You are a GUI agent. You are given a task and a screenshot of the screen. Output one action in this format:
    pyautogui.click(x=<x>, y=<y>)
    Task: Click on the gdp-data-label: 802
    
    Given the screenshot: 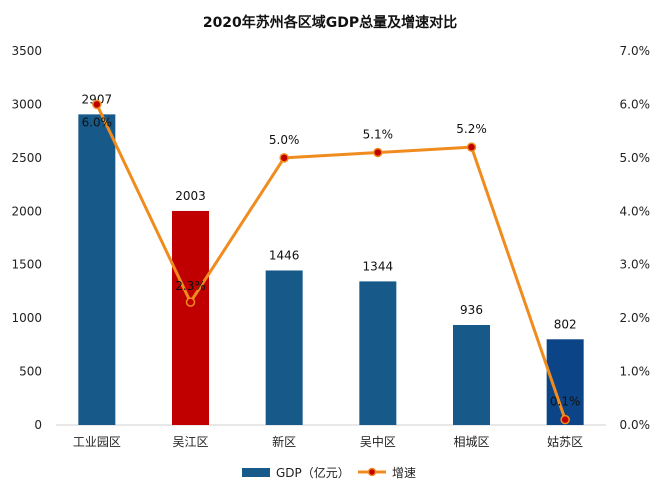 What is the action you would take?
    pyautogui.click(x=565, y=324)
    